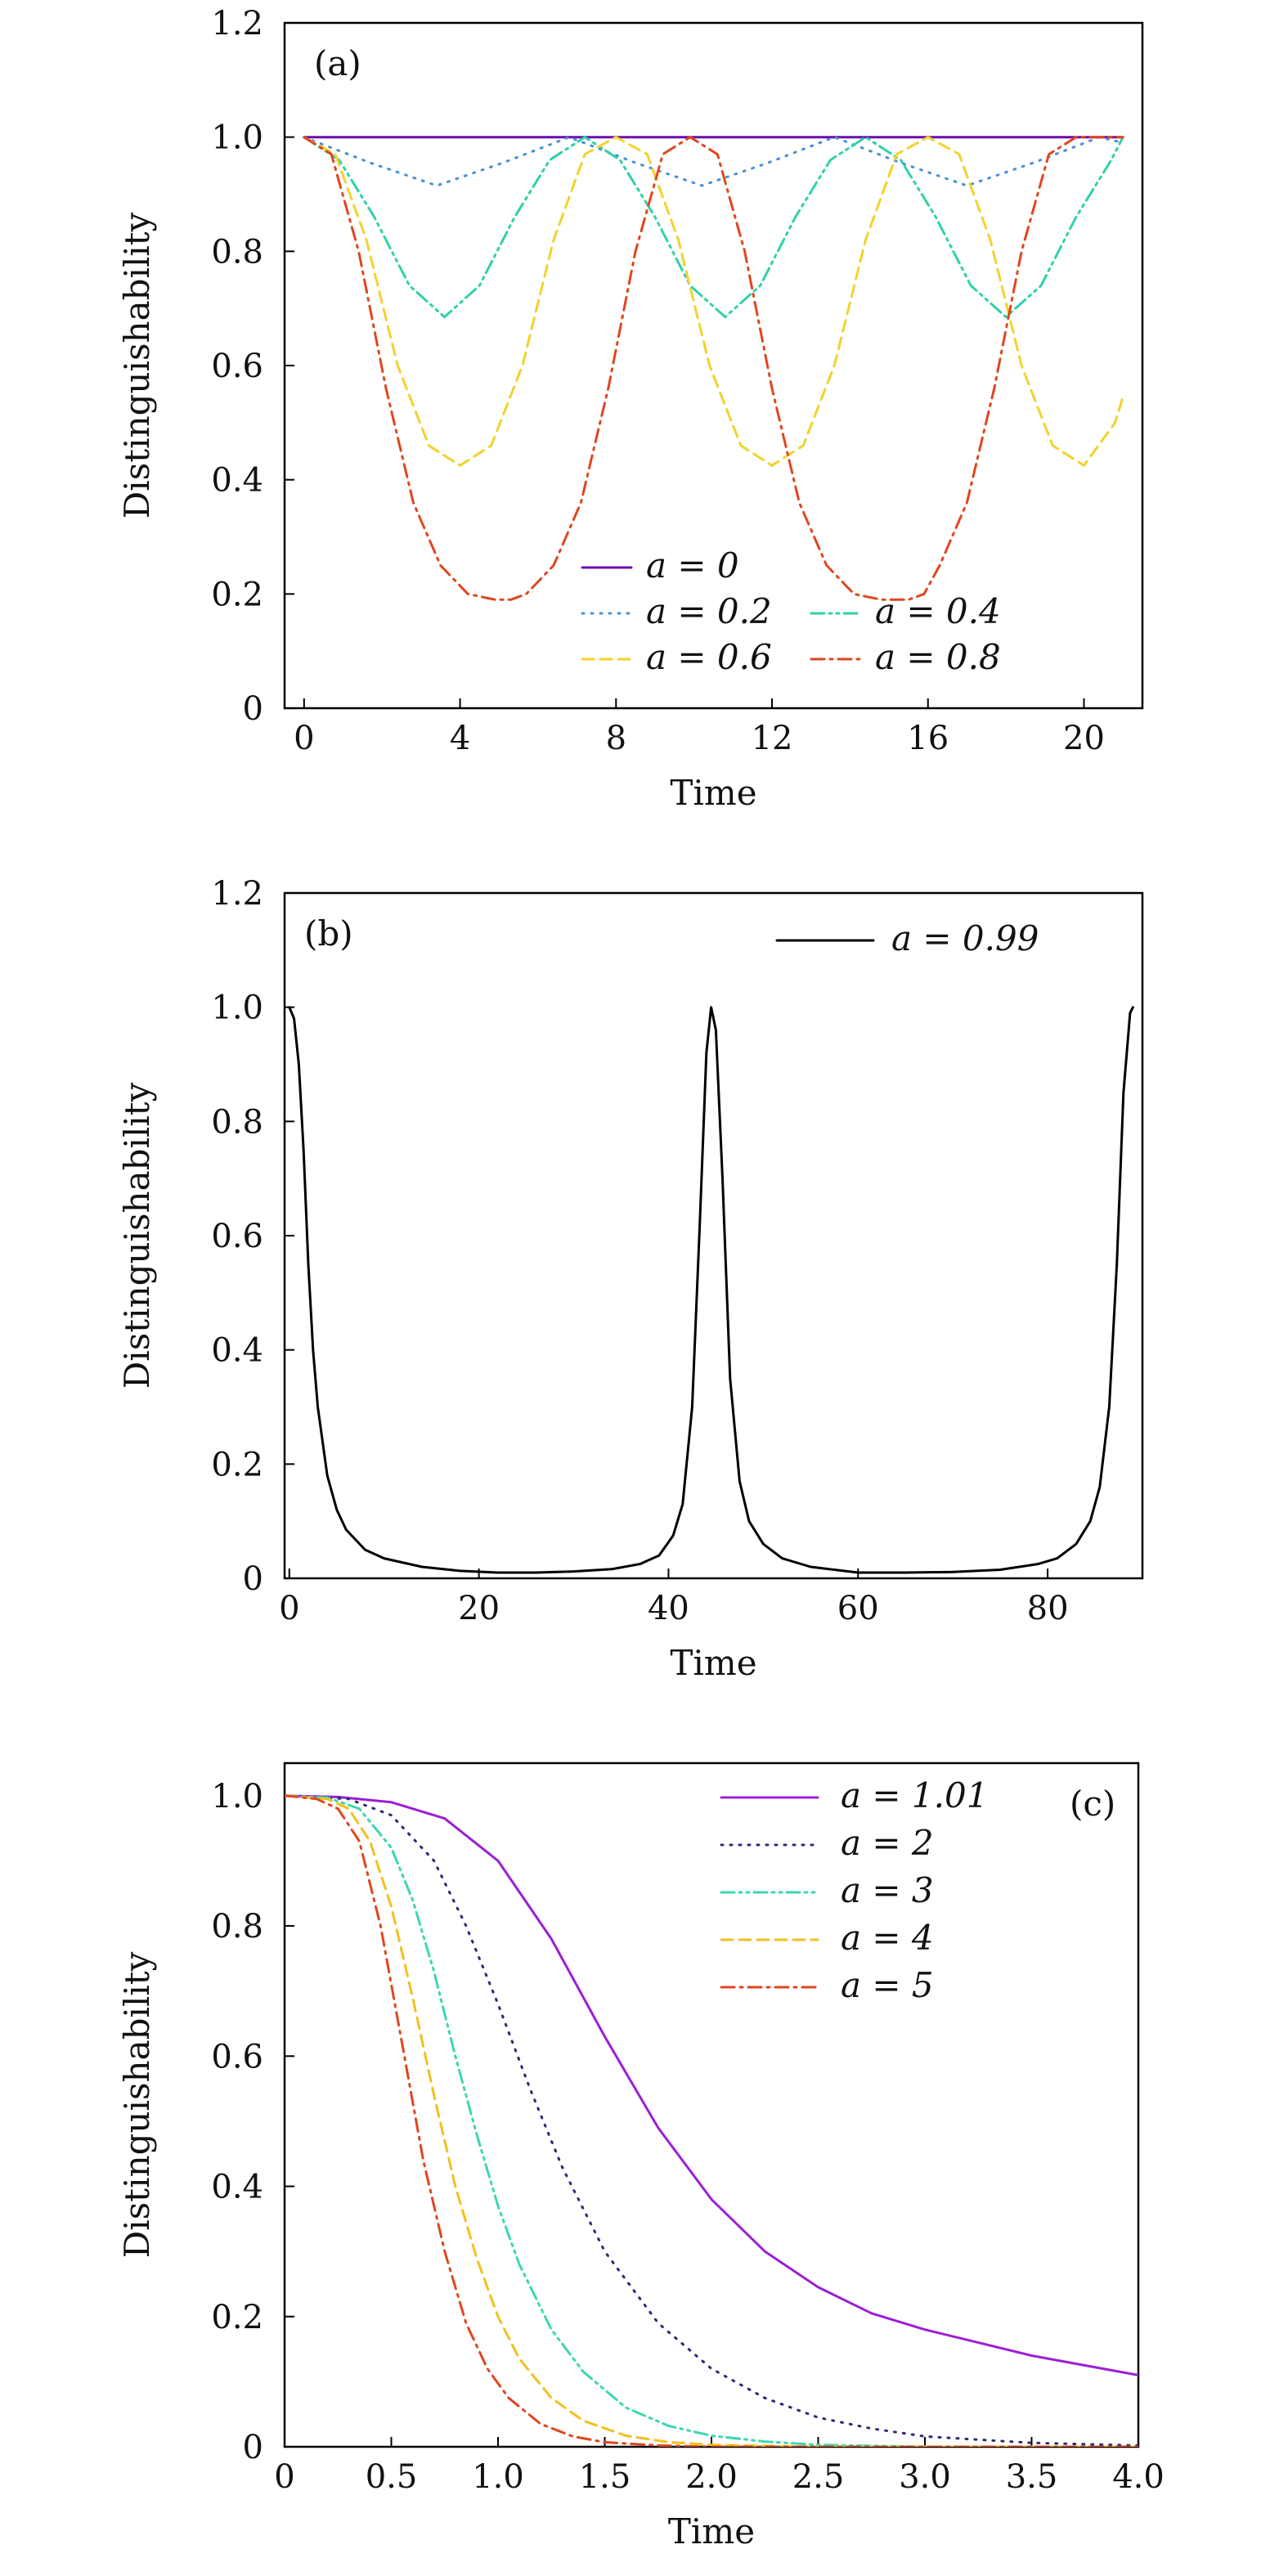 Image resolution: width=1288 pixels, height=2576 pixels. What do you see at coordinates (887, 1938) in the screenshot?
I see `legend-label: a = 4` at bounding box center [887, 1938].